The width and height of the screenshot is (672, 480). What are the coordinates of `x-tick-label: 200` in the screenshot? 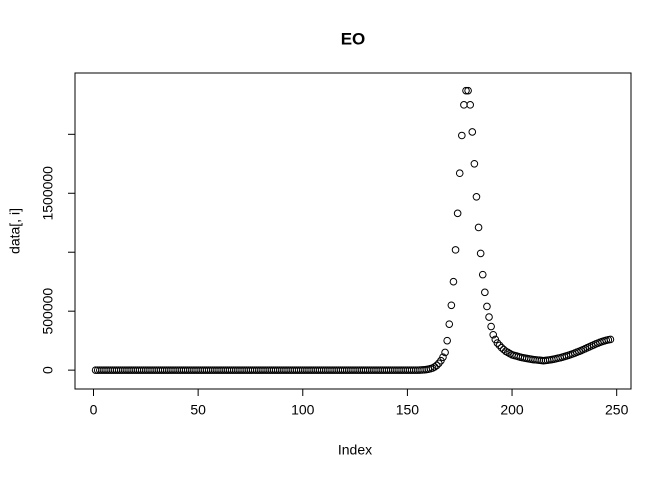 It's located at (512, 410).